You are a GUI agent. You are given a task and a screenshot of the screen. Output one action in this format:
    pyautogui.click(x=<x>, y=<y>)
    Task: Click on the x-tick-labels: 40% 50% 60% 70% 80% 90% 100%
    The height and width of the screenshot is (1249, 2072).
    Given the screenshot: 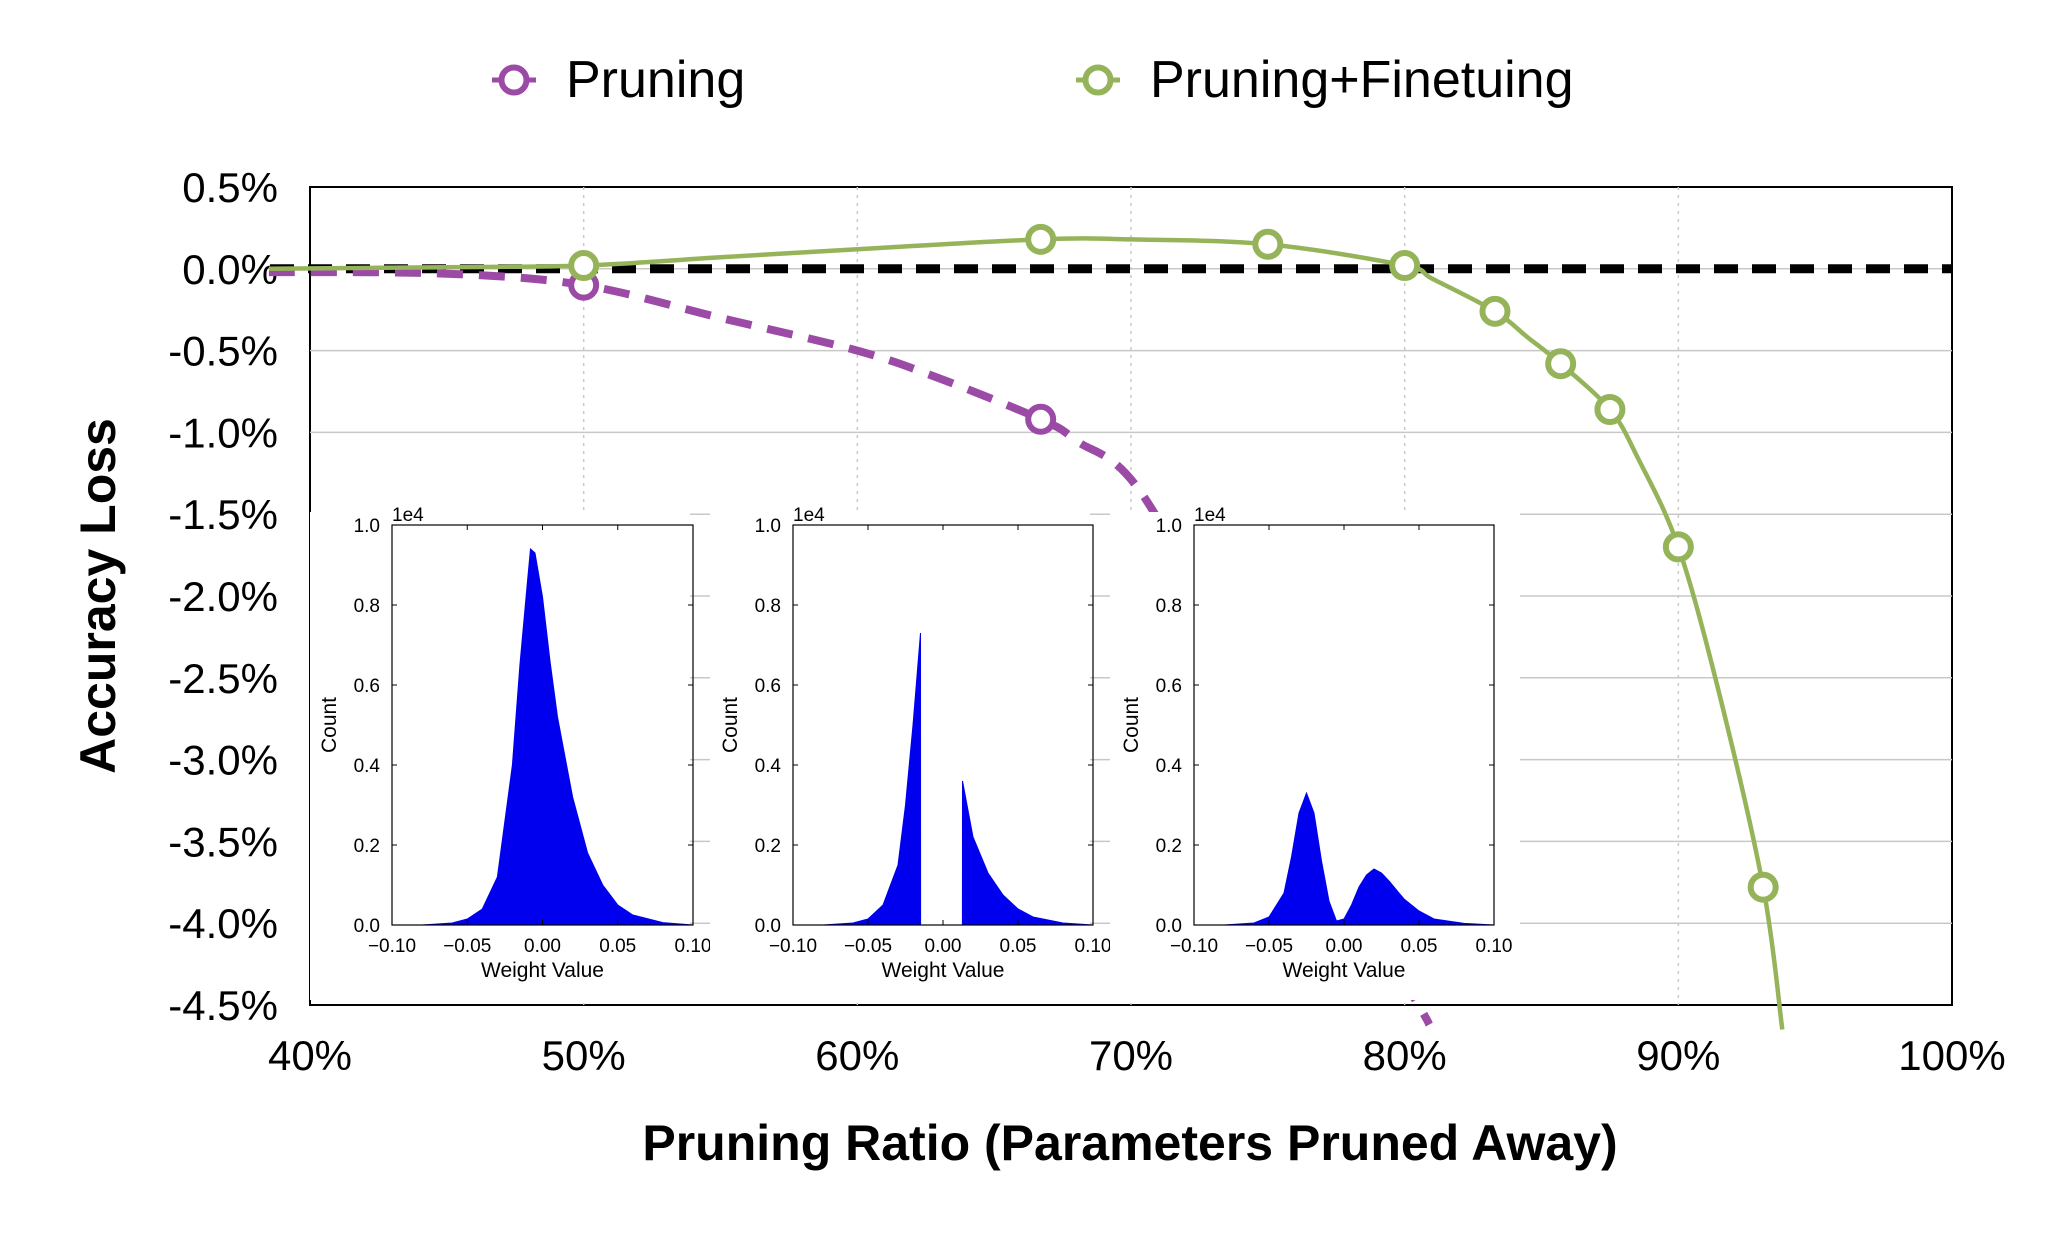 What is the action you would take?
    pyautogui.click(x=1137, y=1055)
    